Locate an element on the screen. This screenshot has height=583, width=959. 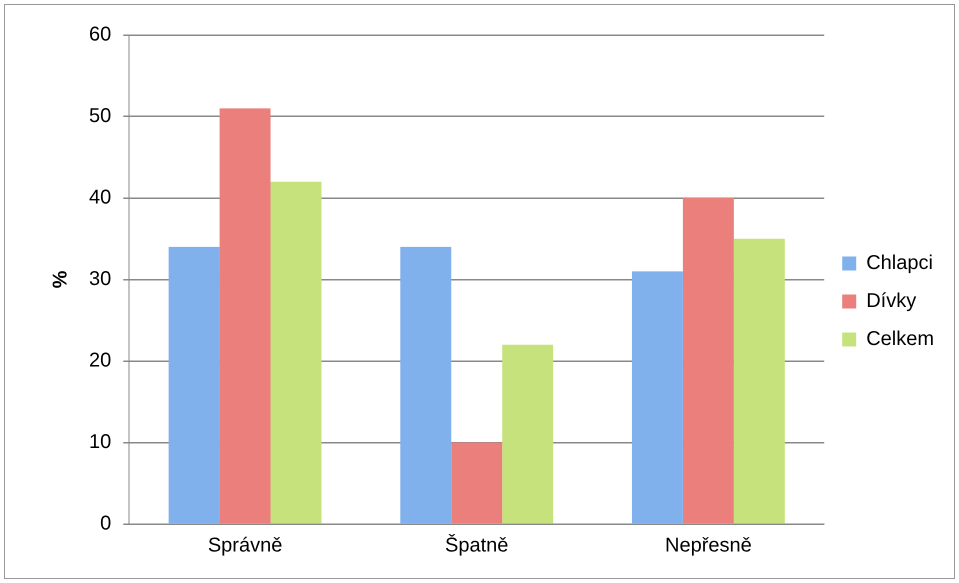
x-tick-label: Nepřesně is located at coordinates (708, 545).